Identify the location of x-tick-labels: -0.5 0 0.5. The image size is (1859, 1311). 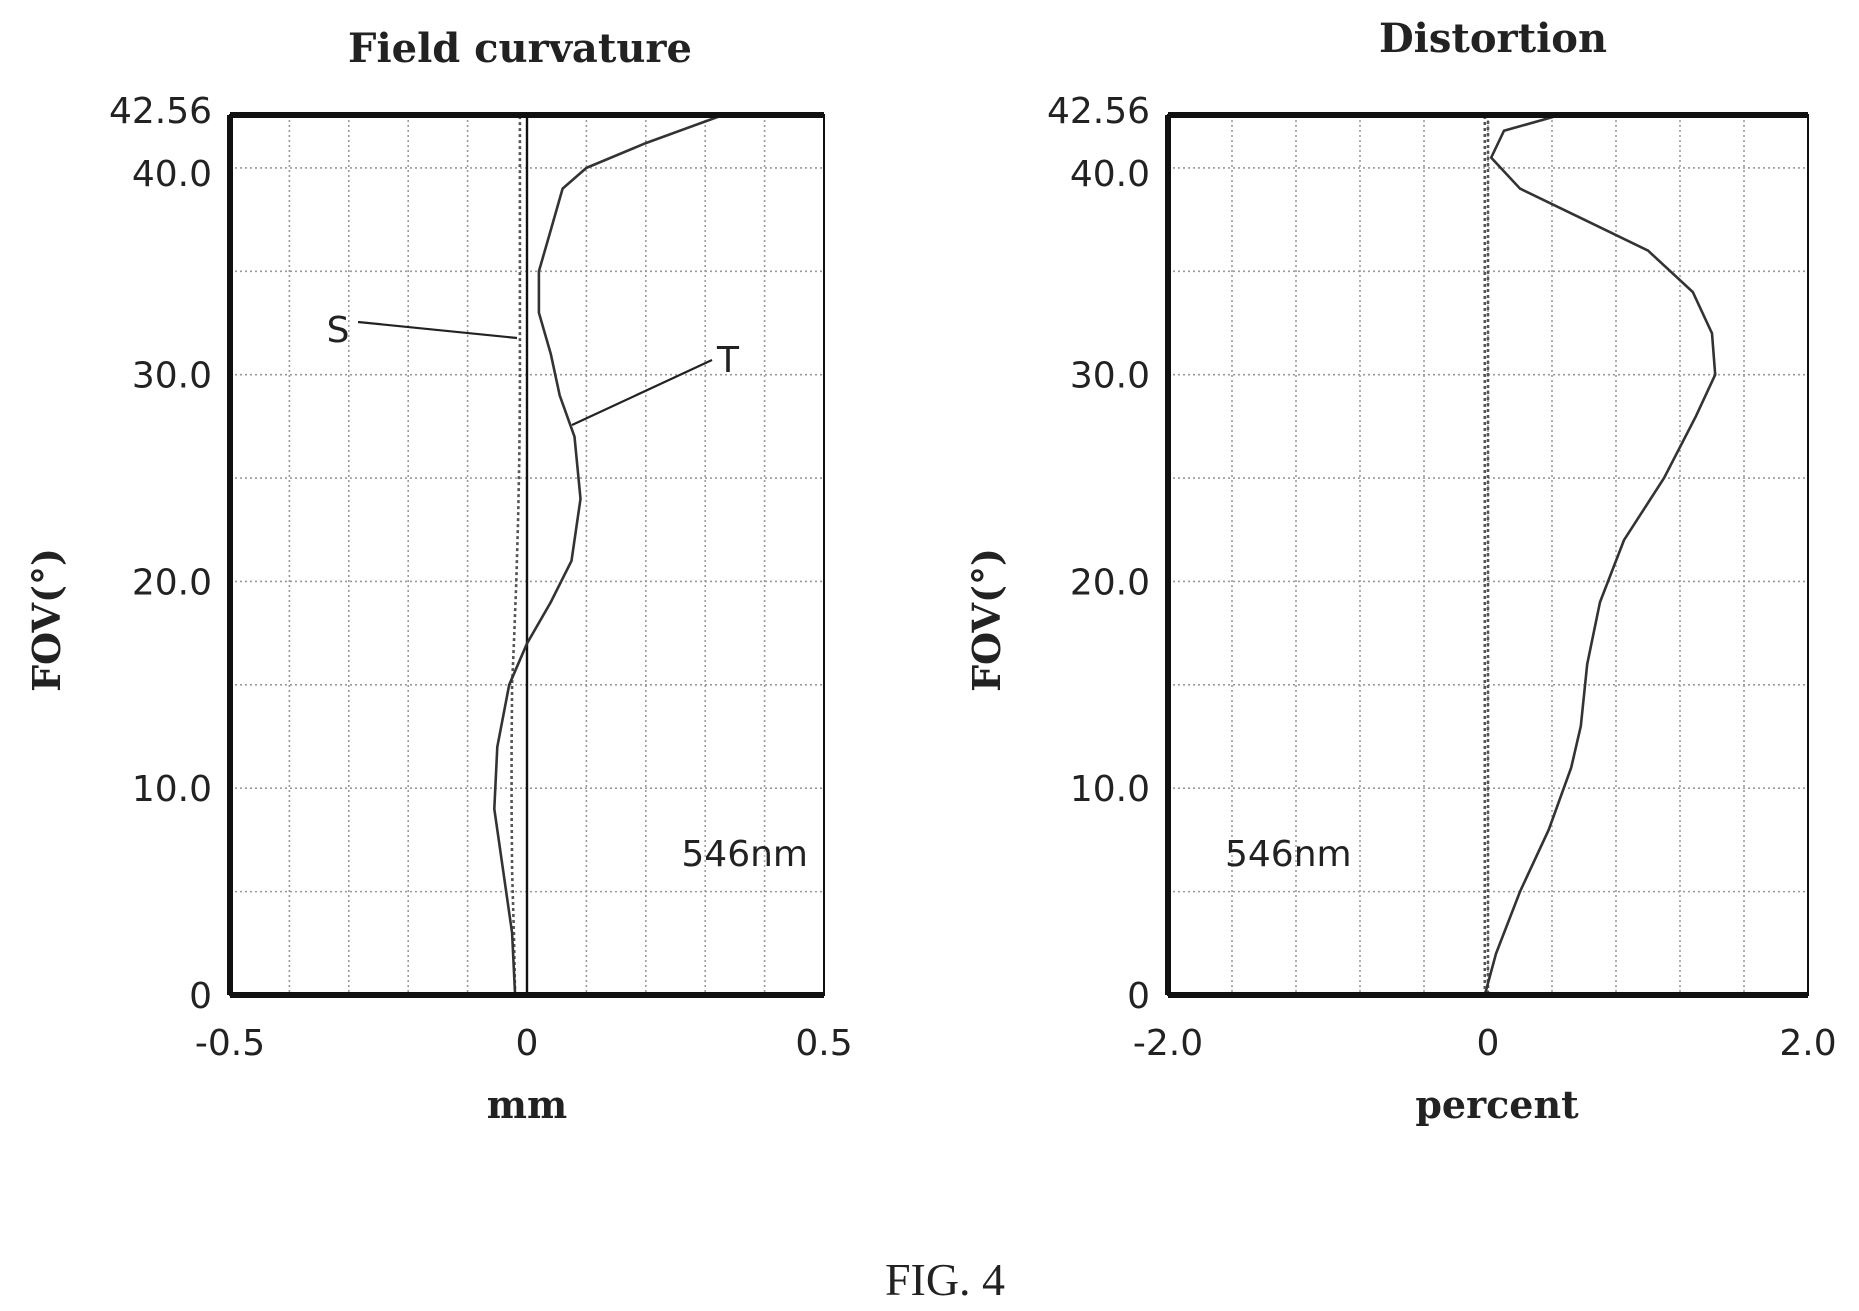
(524, 1043).